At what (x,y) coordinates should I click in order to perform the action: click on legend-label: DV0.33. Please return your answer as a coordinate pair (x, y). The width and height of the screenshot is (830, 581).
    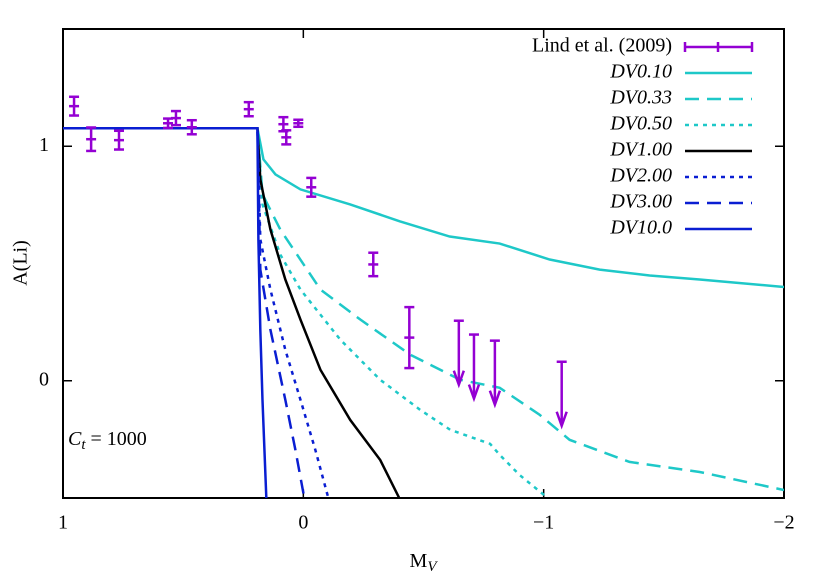
    Looking at the image, I should click on (640, 98).